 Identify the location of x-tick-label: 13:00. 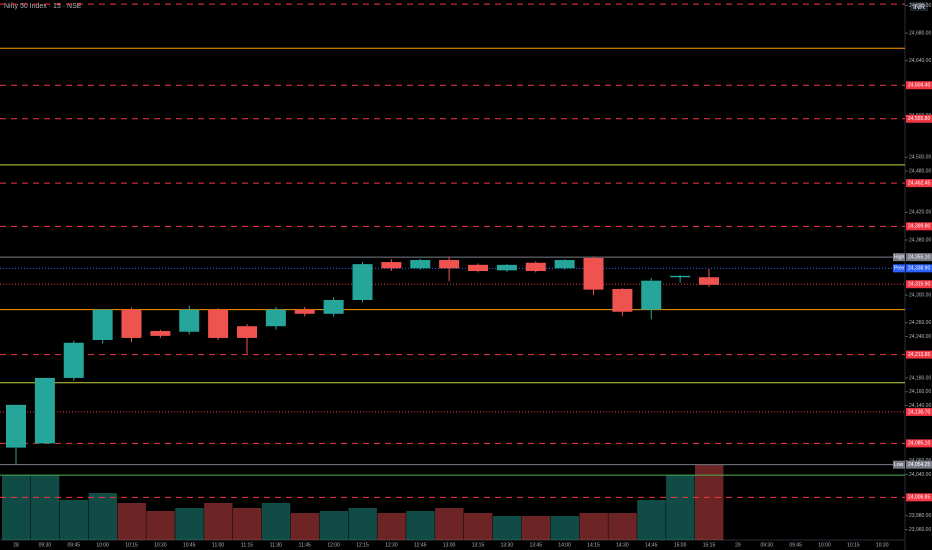
(449, 545).